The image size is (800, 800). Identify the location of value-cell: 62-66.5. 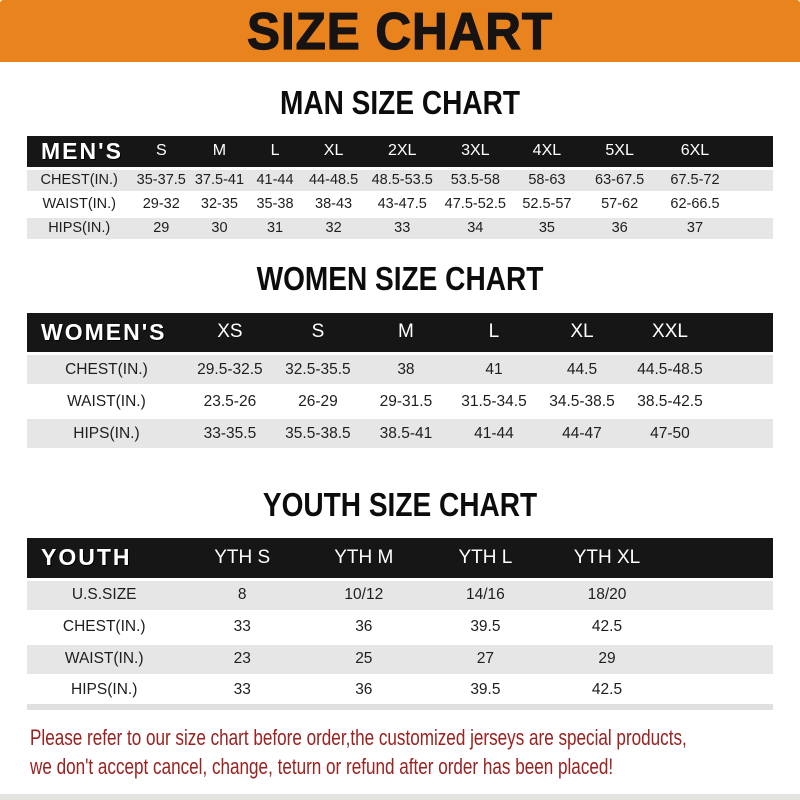
(695, 204).